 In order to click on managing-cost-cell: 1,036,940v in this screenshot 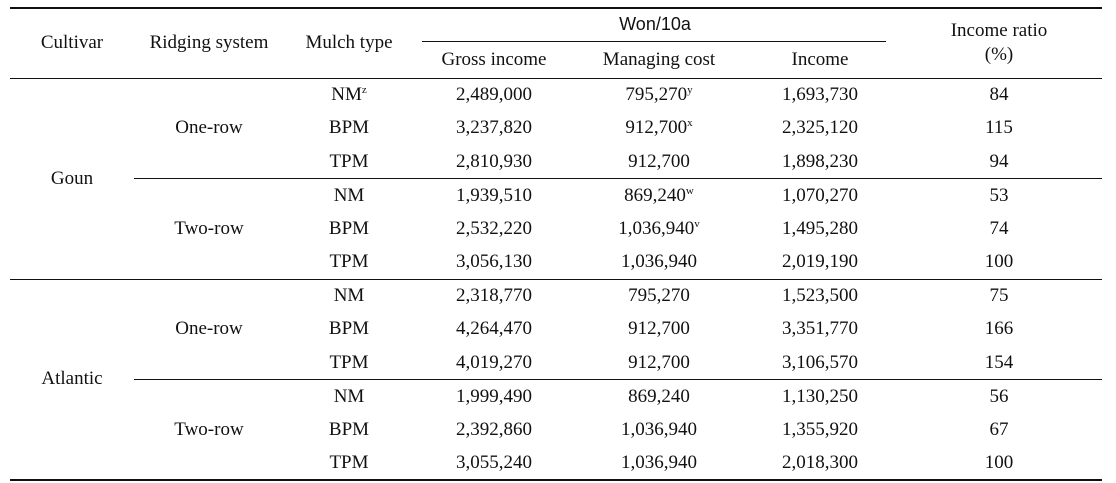, I will do `click(659, 229)`.